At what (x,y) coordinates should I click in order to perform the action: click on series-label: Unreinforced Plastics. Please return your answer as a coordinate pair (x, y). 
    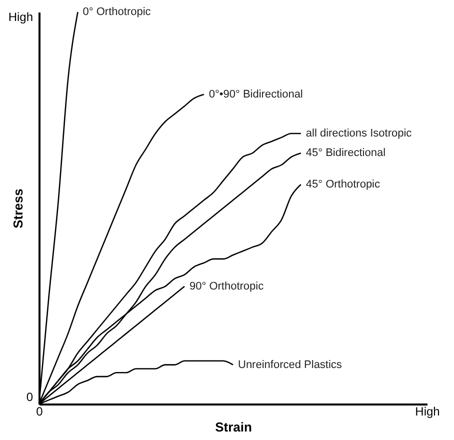
    Looking at the image, I should click on (290, 364).